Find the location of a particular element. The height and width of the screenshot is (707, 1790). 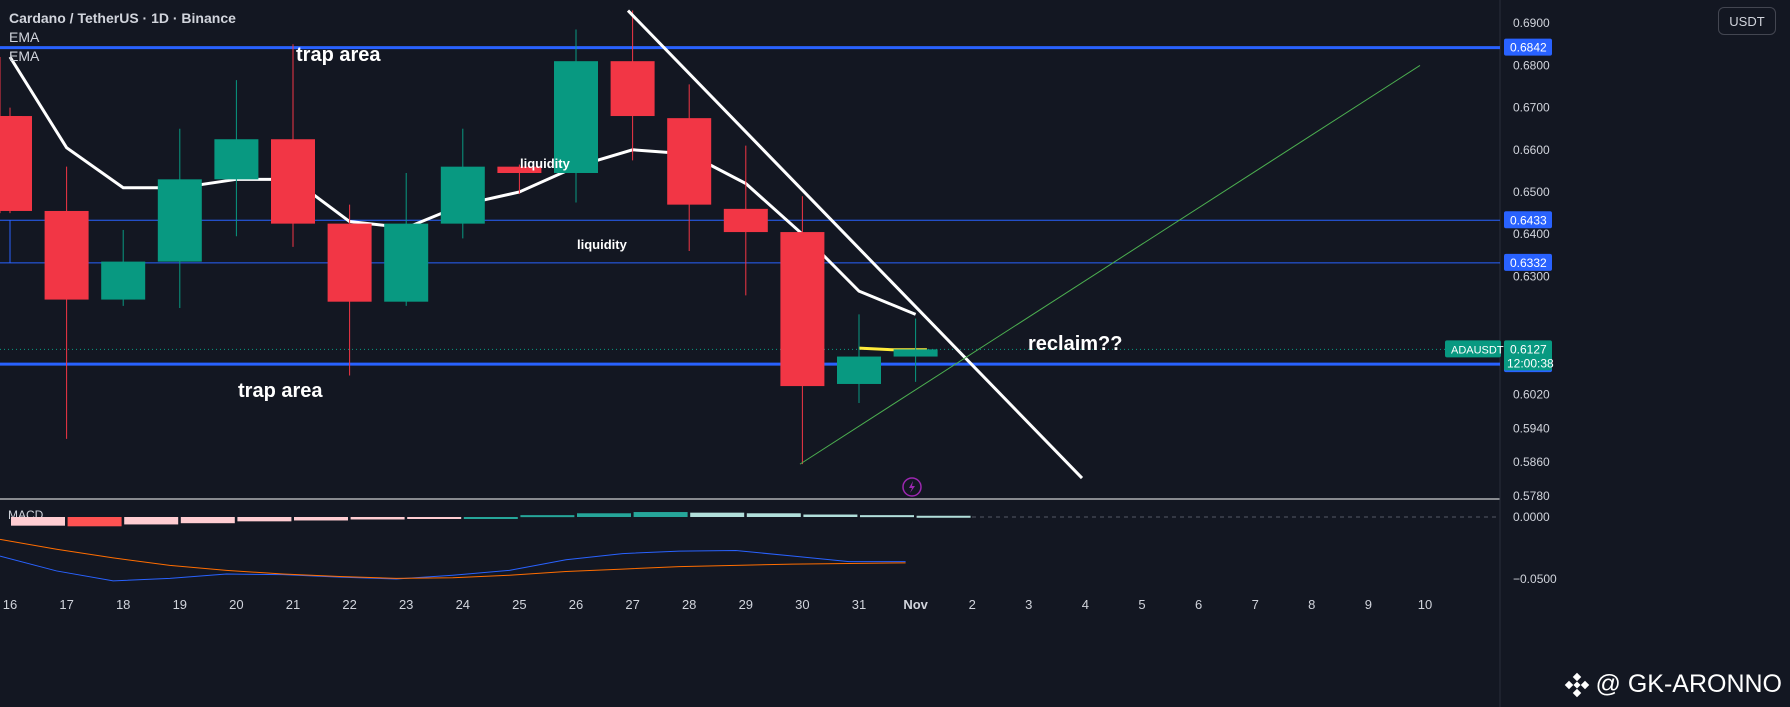

macd-line is located at coordinates (453, 565).